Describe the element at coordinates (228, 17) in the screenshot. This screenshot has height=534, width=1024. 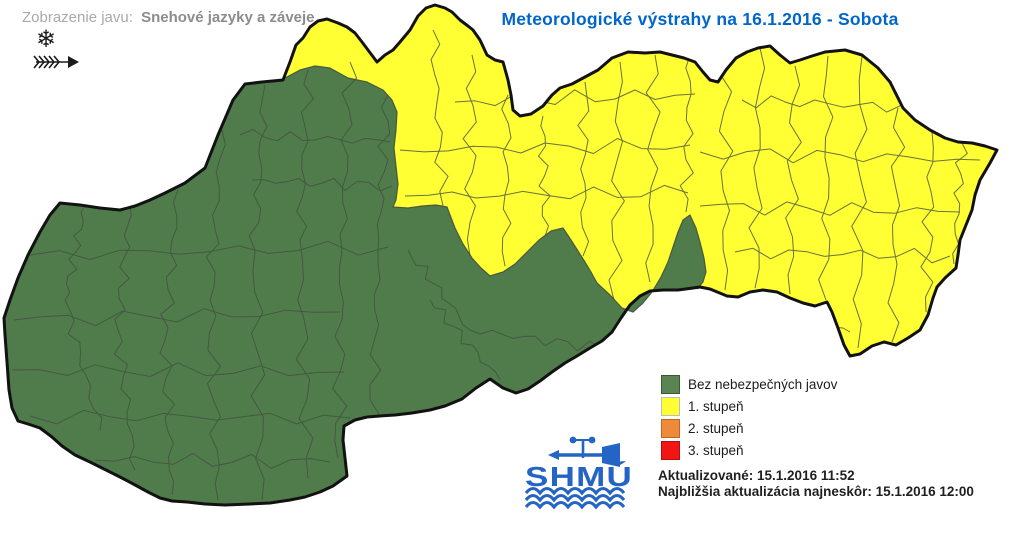
I see `phenomenon-value: Snehové jazyky a záveje` at that location.